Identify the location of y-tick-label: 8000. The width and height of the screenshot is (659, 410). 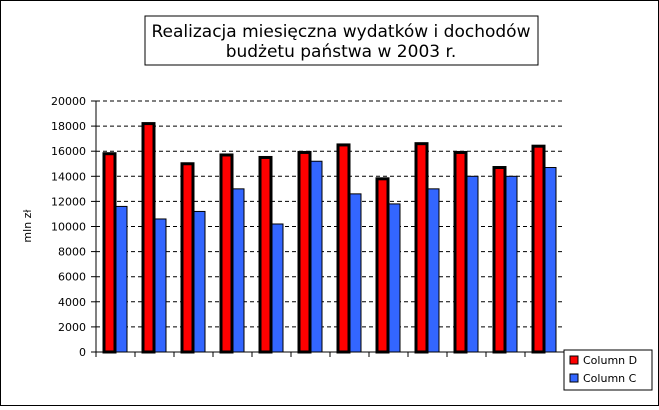
(72, 252).